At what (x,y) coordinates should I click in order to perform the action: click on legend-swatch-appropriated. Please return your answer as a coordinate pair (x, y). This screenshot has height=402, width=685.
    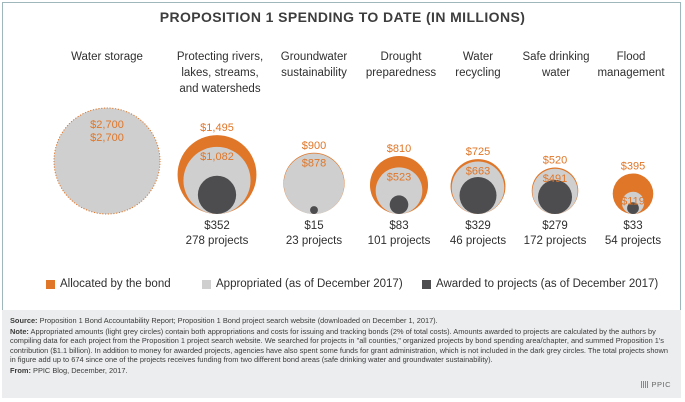
    Looking at the image, I should click on (206, 284).